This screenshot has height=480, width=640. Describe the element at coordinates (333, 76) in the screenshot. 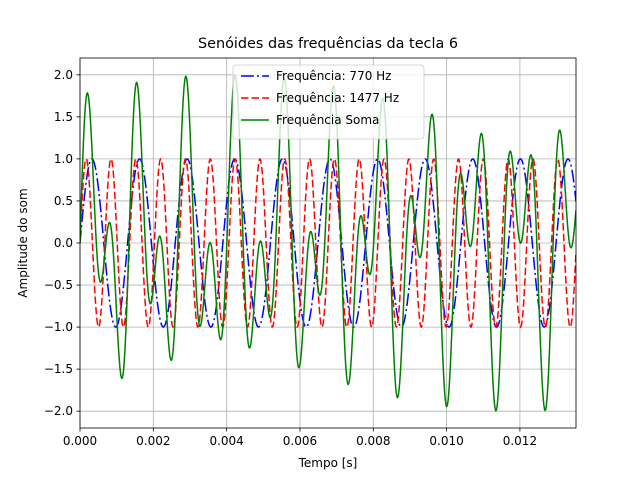

I see `legend-label-1: Frequência: 770 Hz` at that location.